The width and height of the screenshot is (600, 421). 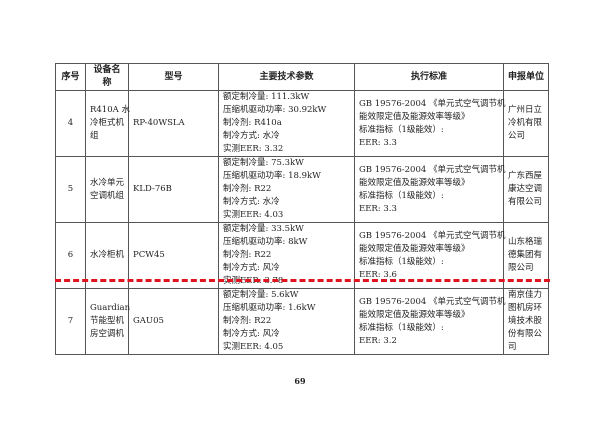 What do you see at coordinates (525, 334) in the screenshot?
I see `cell-applicant-line: 份有限公` at bounding box center [525, 334].